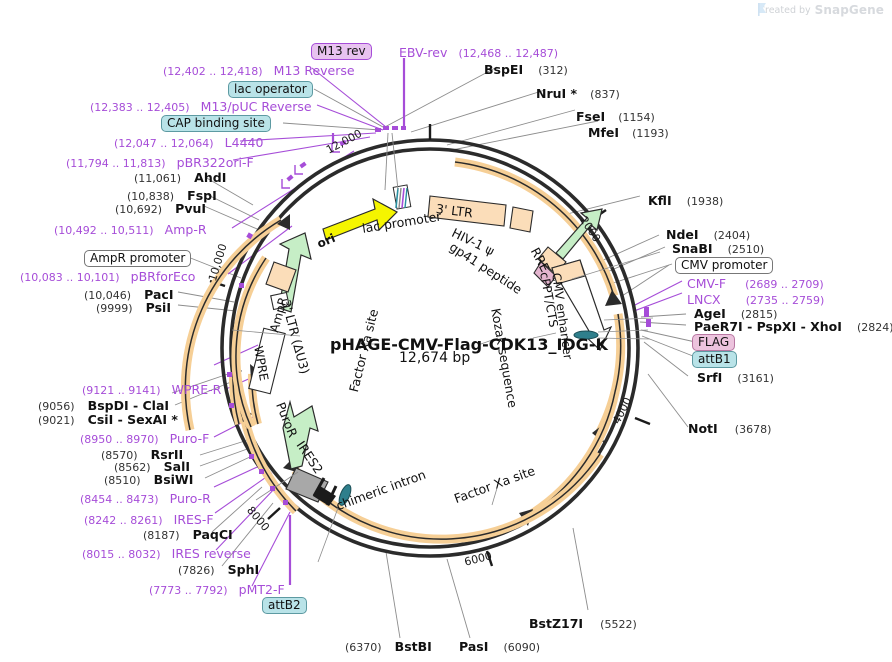 The width and height of the screenshot is (892, 662). I want to click on enzyme-sphi: (7826) SphI, so click(219, 569).